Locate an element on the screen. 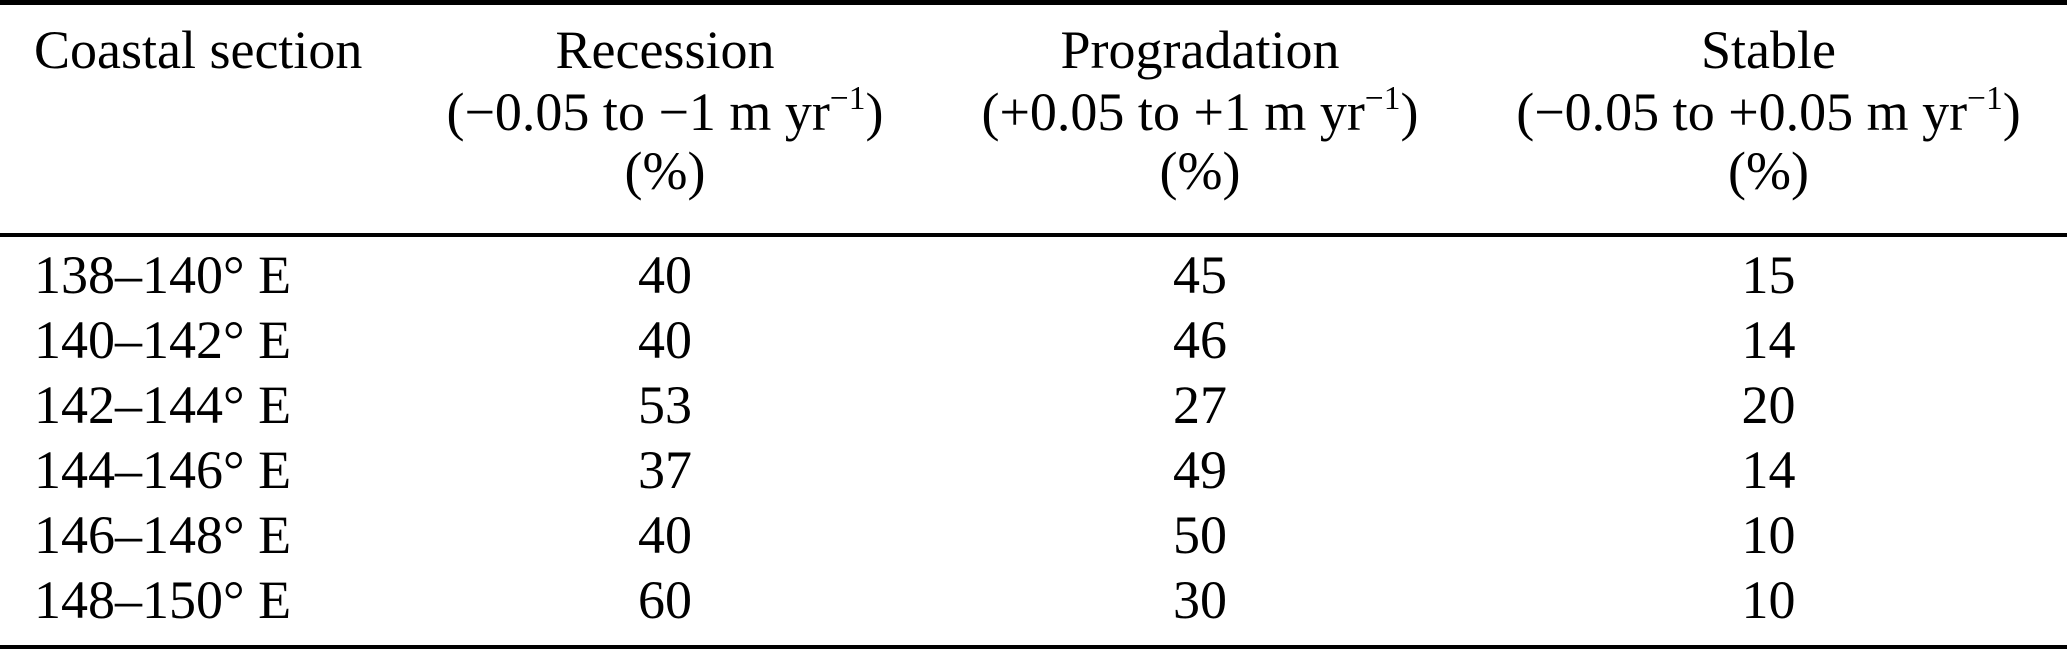 This screenshot has height=661, width=2067. cell-recession: 60 is located at coordinates (665, 600).